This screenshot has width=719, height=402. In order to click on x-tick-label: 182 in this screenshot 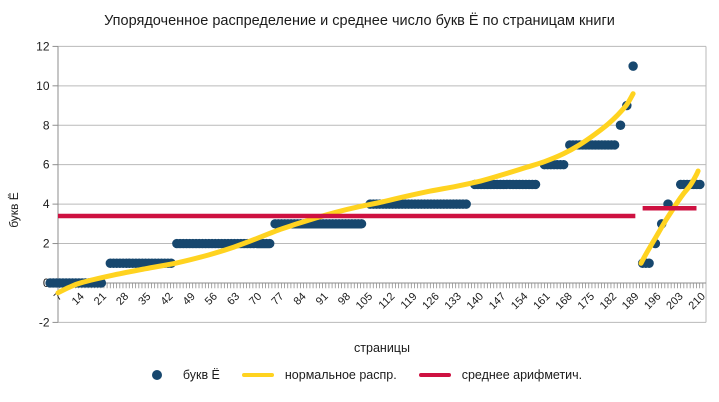, I will do `click(608, 301)`.